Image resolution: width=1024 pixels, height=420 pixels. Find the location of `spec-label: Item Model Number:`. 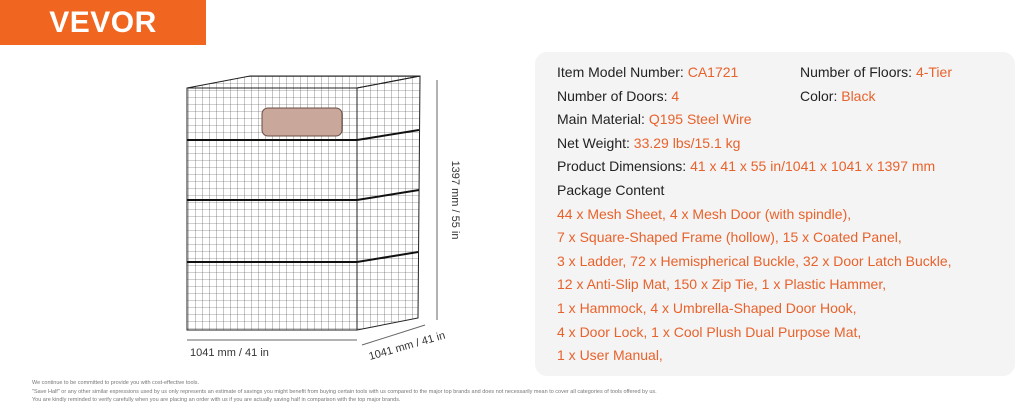

spec-label: Item Model Number: is located at coordinates (622, 72).